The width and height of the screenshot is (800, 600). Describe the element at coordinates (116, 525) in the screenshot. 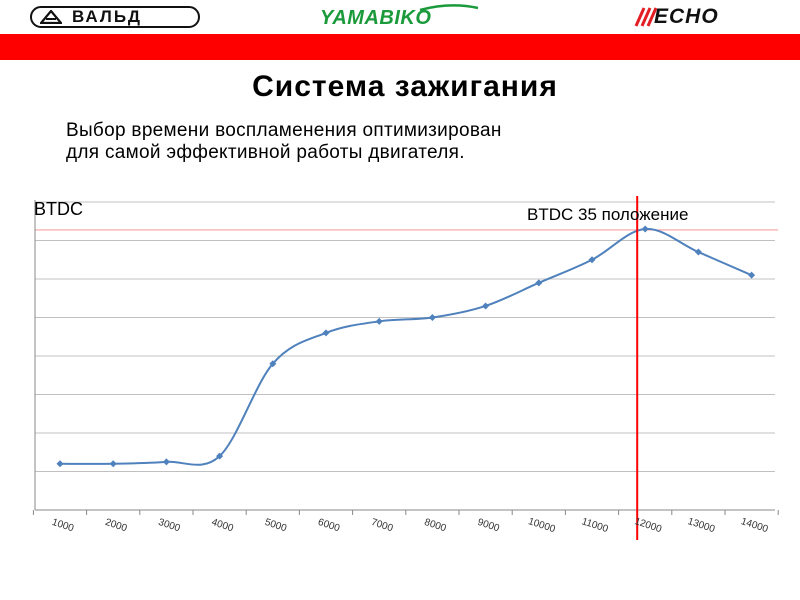

I see `x-tick-label: 2000` at that location.